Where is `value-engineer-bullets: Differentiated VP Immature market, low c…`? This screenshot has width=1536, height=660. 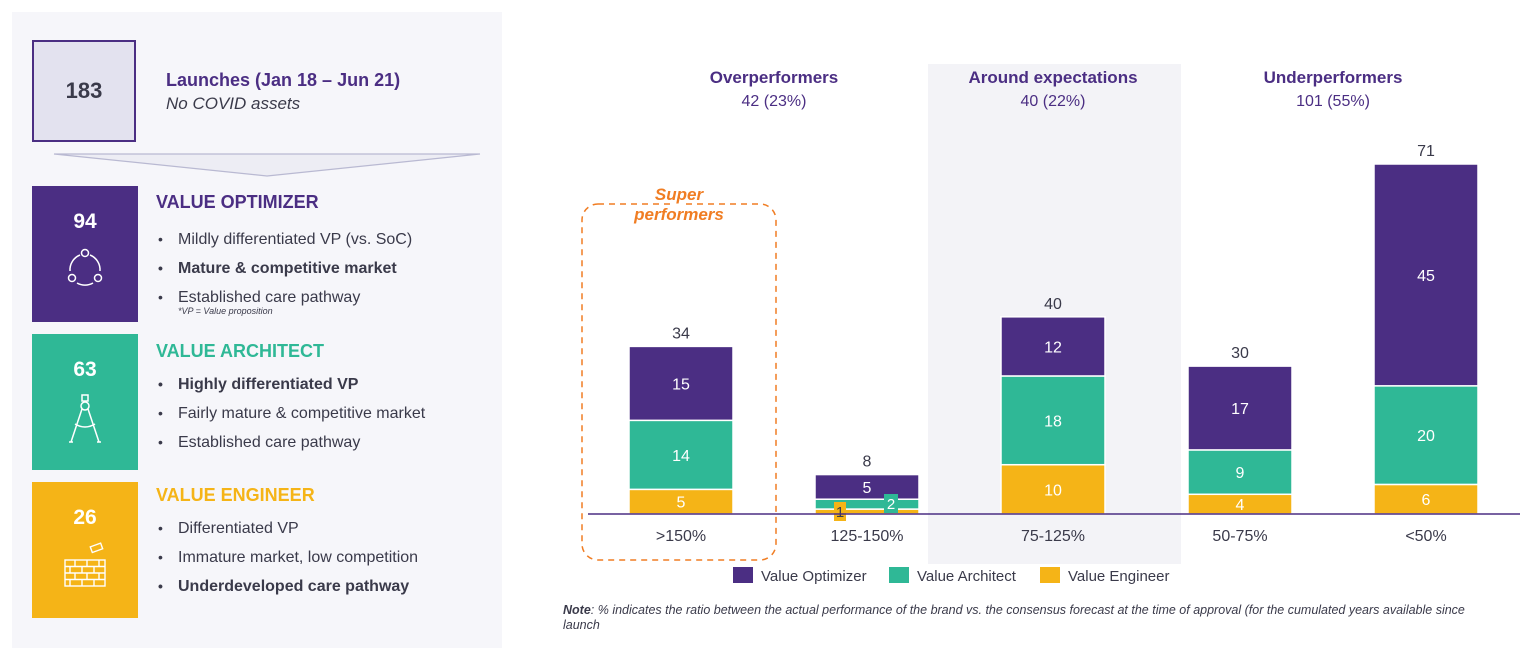 value-engineer-bullets: Differentiated VP Immature market, low c… is located at coordinates (288, 557).